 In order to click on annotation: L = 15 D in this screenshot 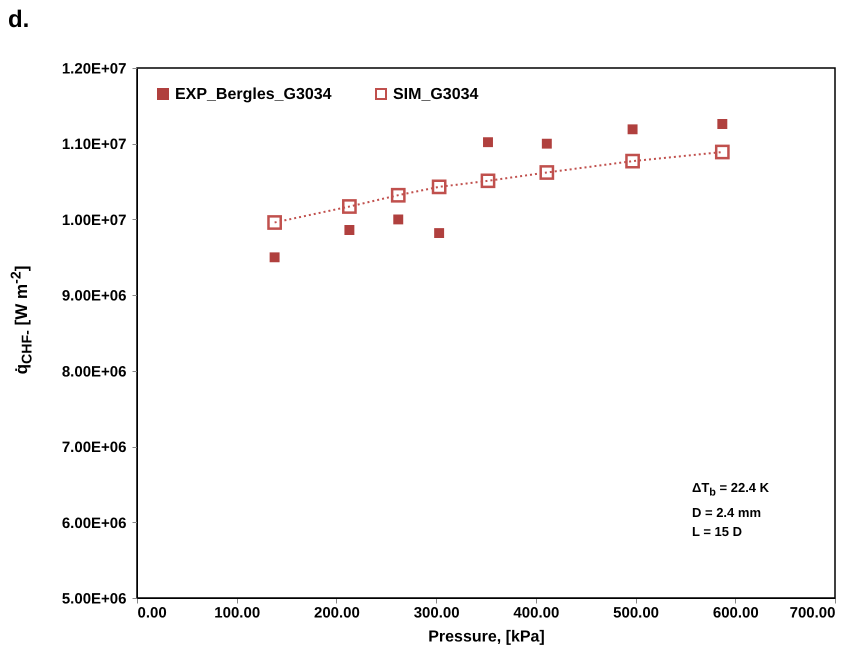, I will do `click(717, 531)`.